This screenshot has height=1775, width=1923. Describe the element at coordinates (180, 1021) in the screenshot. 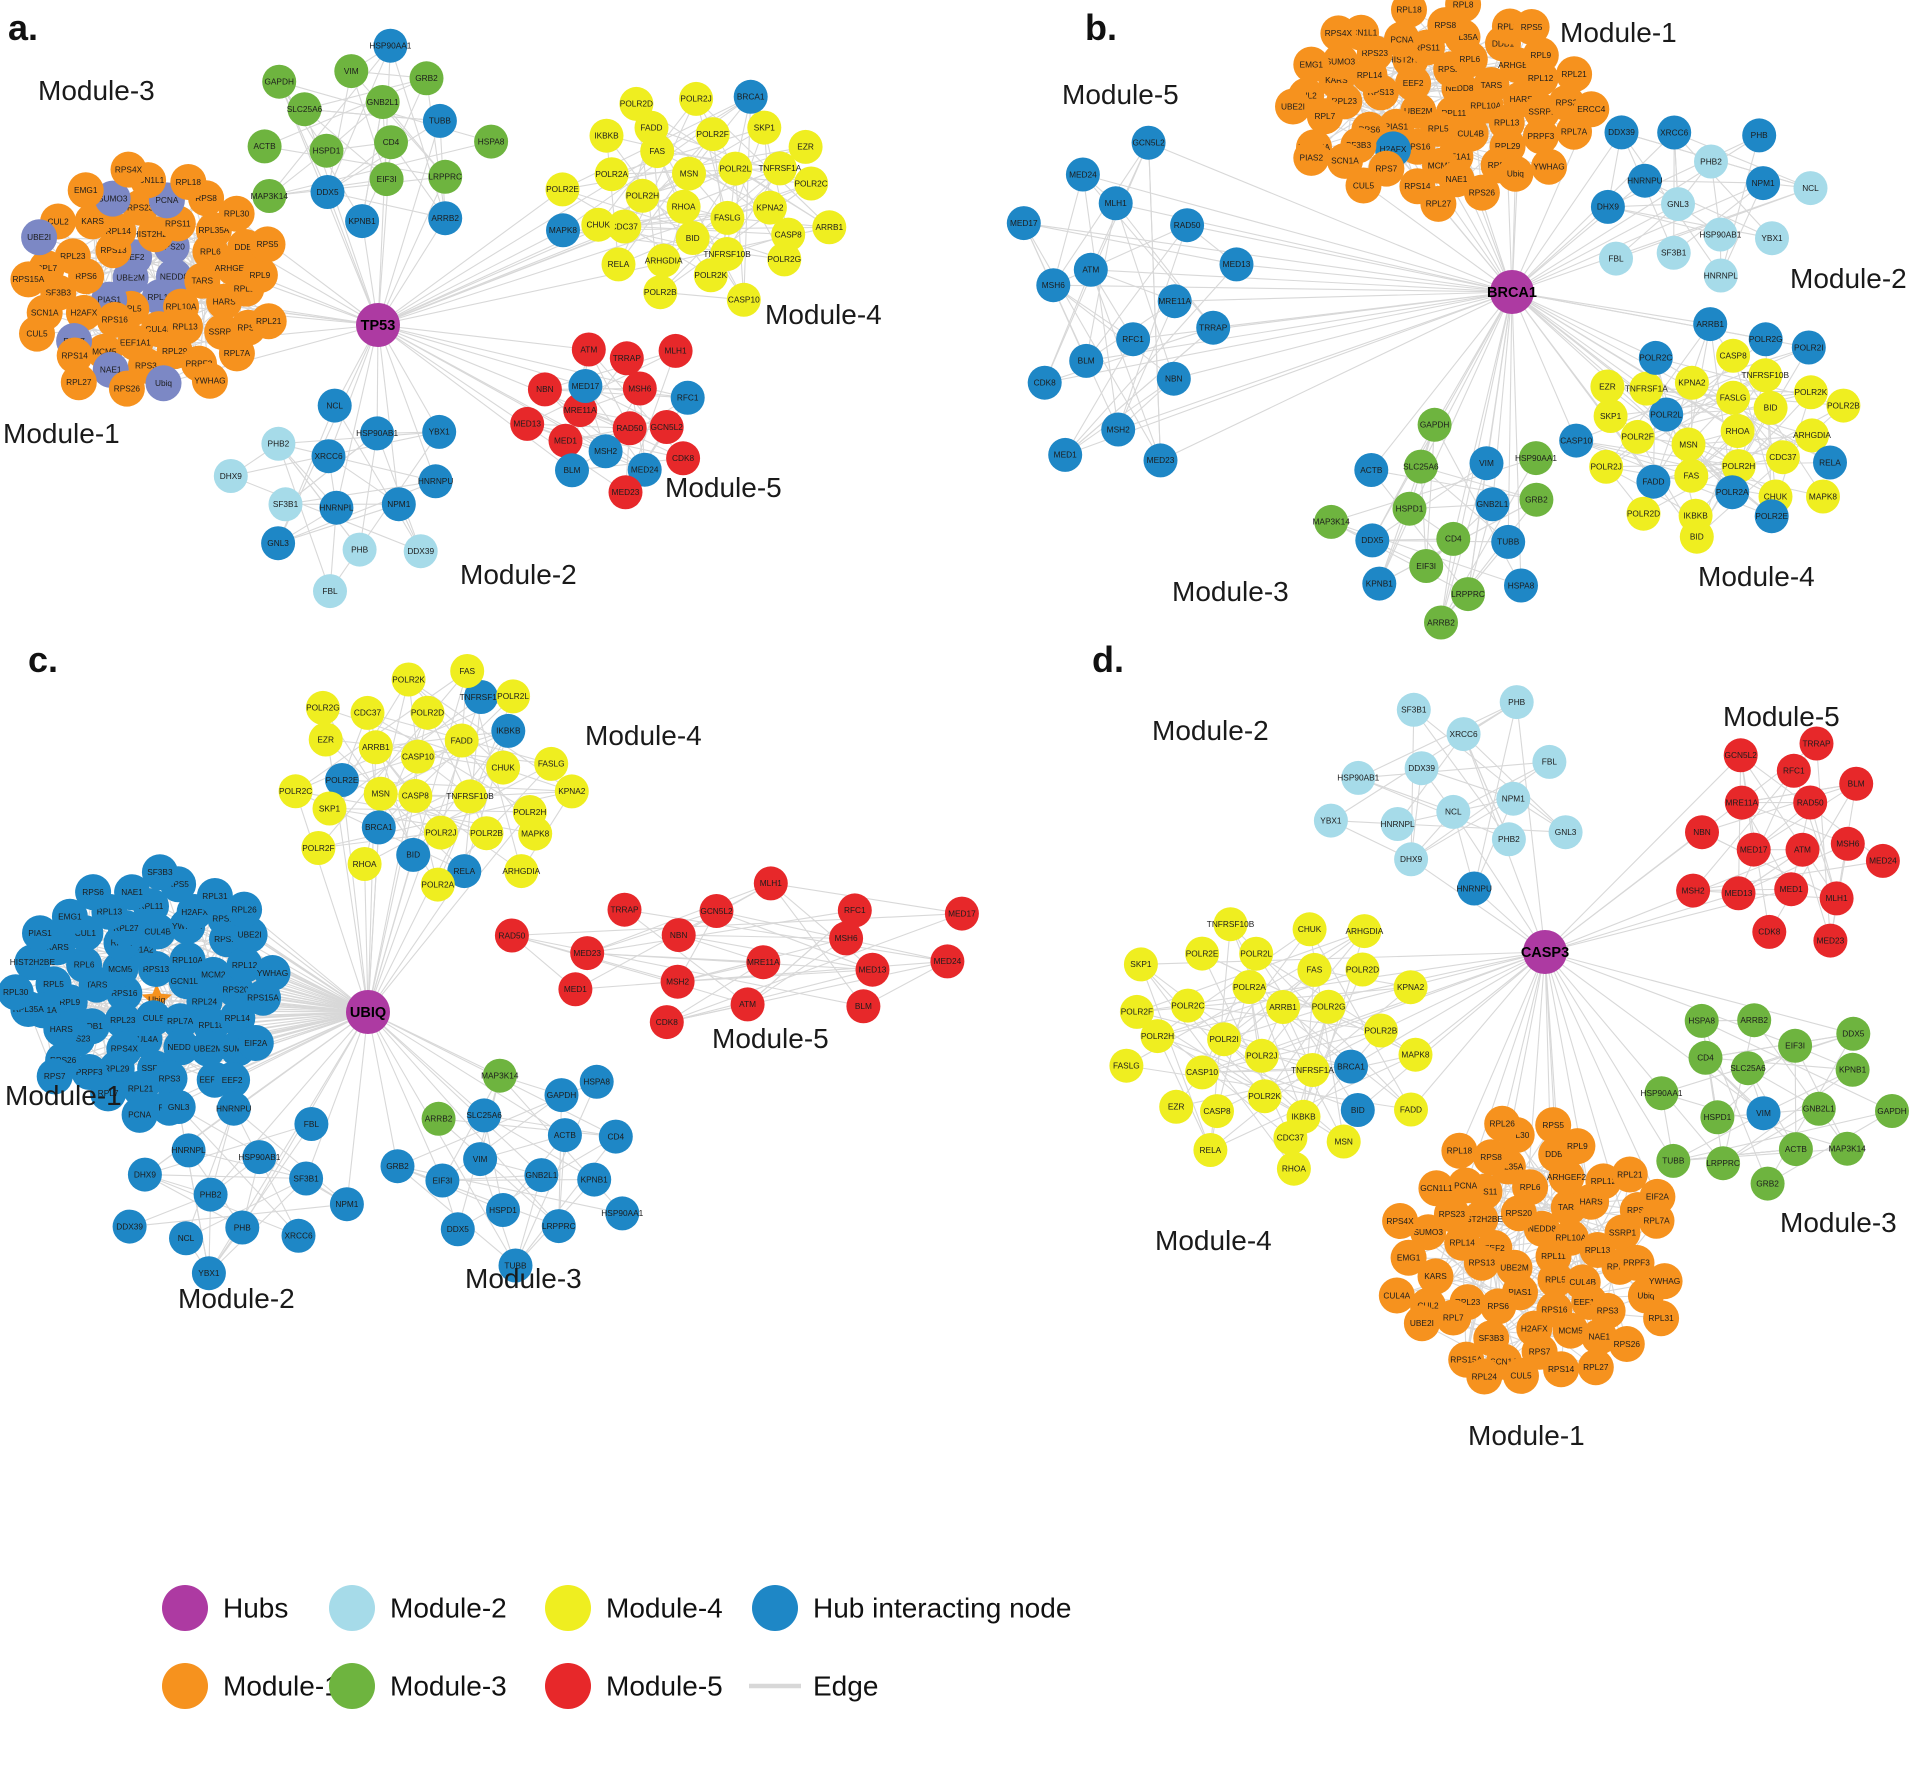

I see `node-RPL7A` at that location.